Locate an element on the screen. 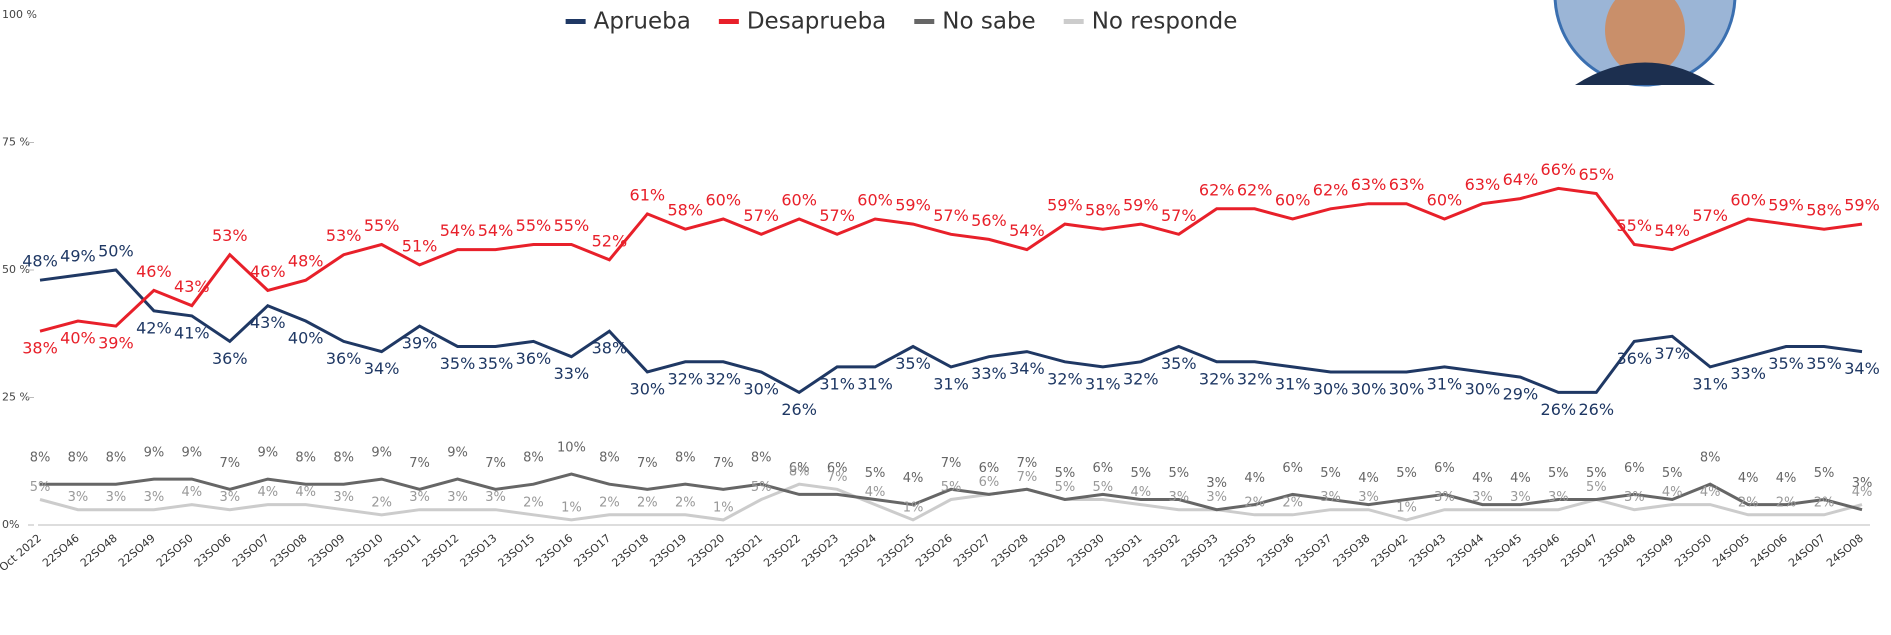  data-label: 64% is located at coordinates (1521, 179).